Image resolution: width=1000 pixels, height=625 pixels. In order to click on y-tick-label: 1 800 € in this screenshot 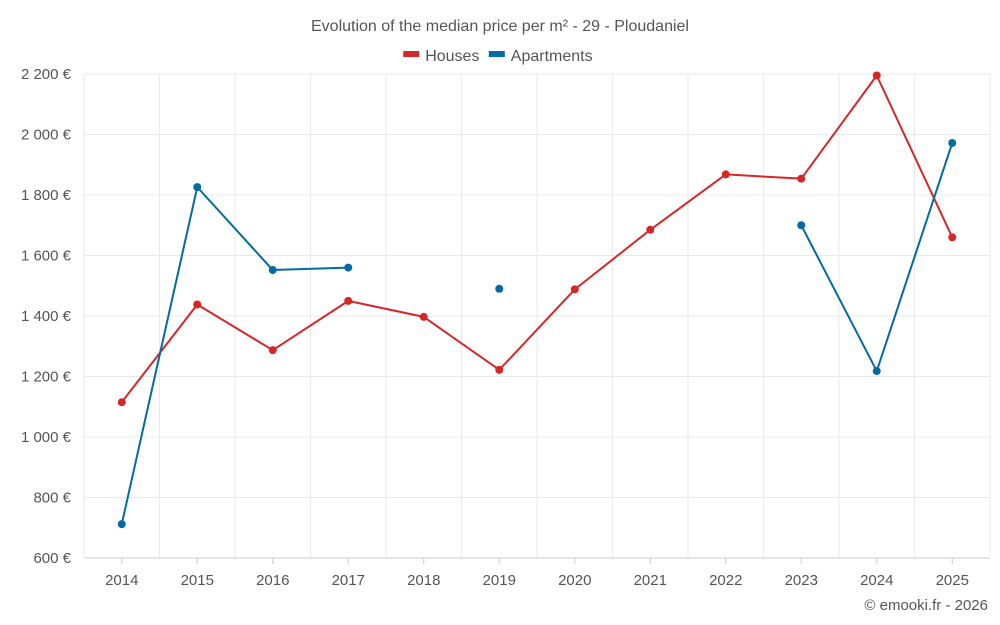, I will do `click(46, 195)`.